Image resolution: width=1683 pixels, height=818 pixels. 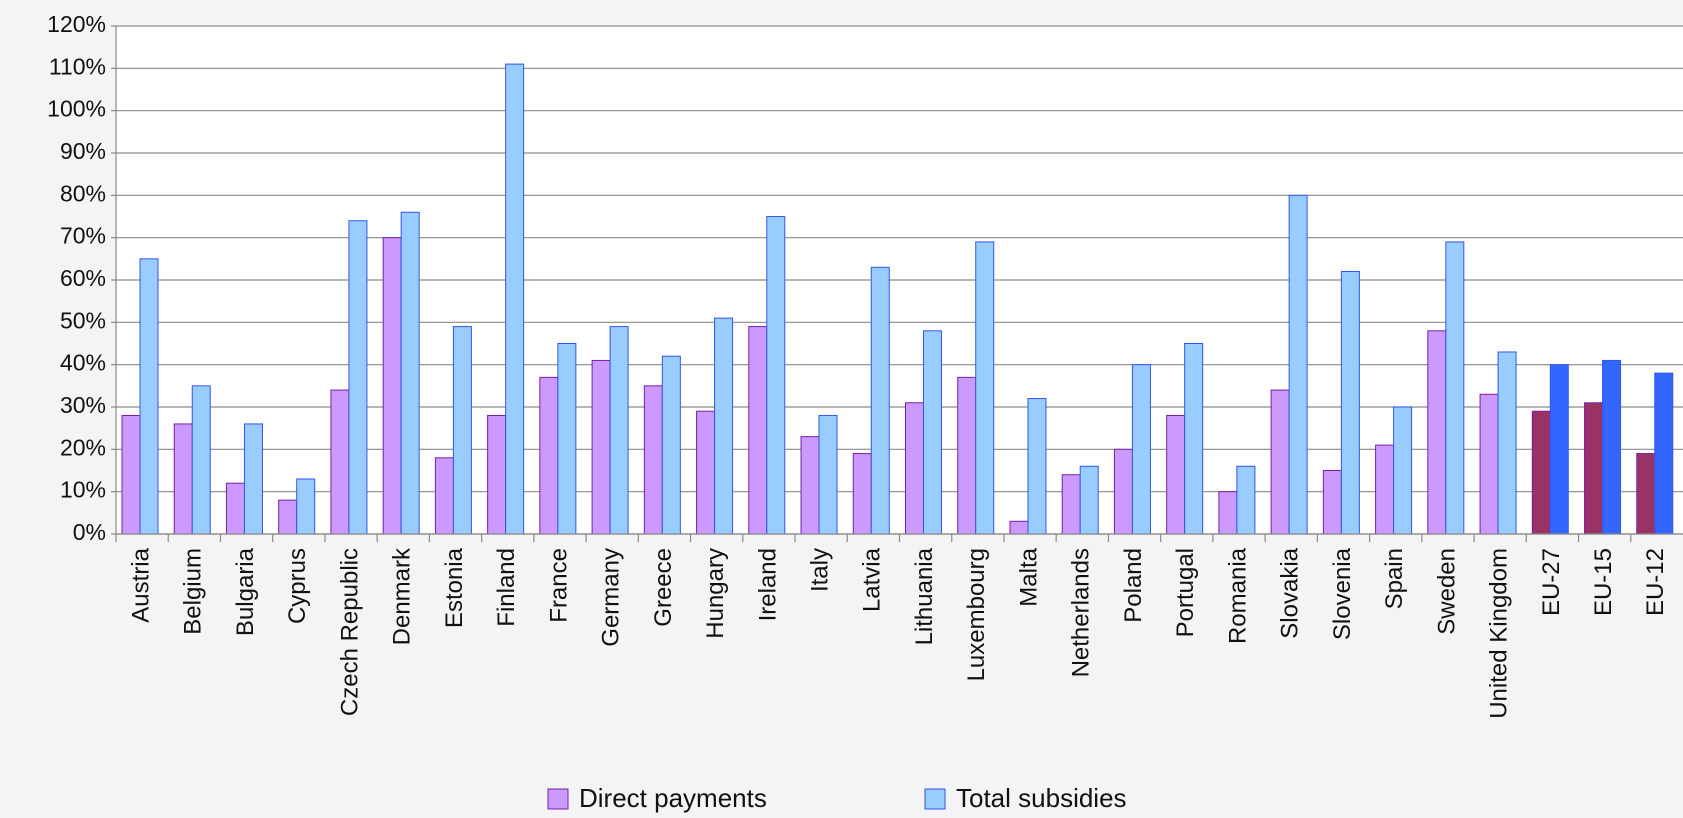 What do you see at coordinates (76, 24) in the screenshot?
I see `y-tick-label: 120%` at bounding box center [76, 24].